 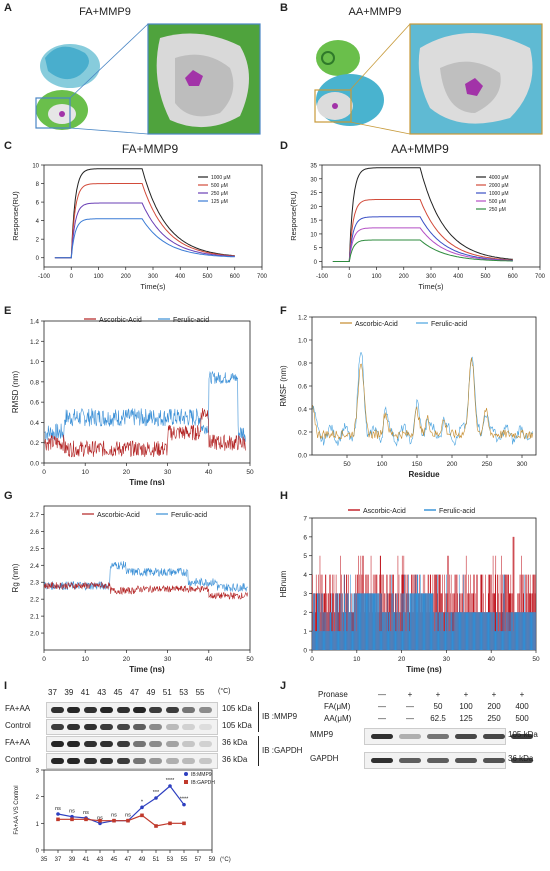 I want to click on x-tick-label: 50, so click(x=347, y=464).